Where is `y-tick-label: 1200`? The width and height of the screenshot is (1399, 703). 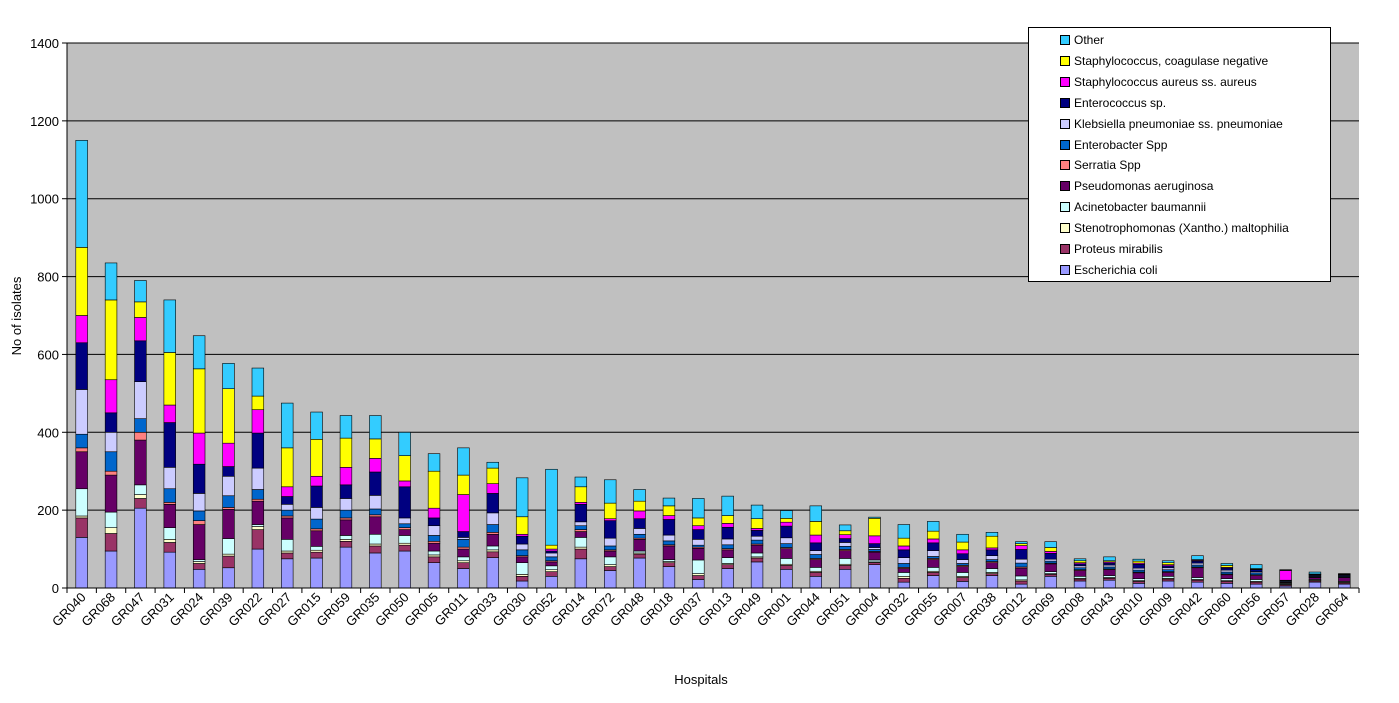 y-tick-label: 1200 is located at coordinates (44, 121).